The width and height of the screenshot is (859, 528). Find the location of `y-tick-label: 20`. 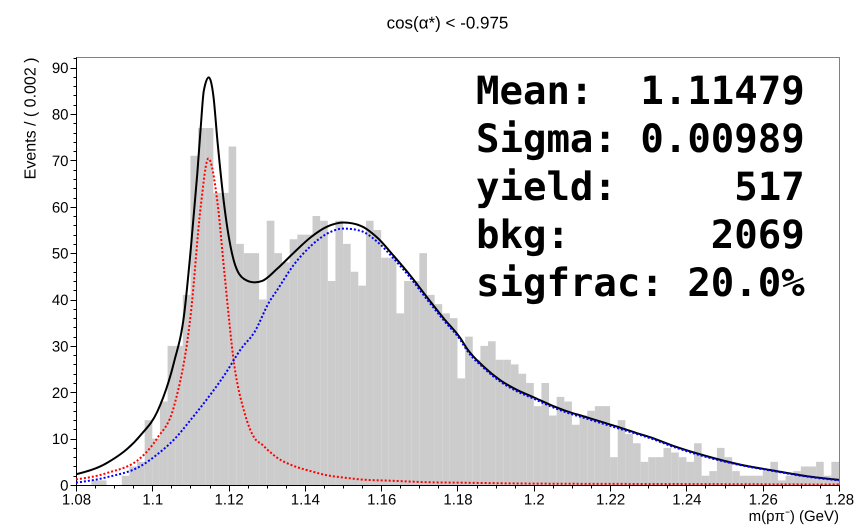

y-tick-label: 20 is located at coordinates (60, 393).